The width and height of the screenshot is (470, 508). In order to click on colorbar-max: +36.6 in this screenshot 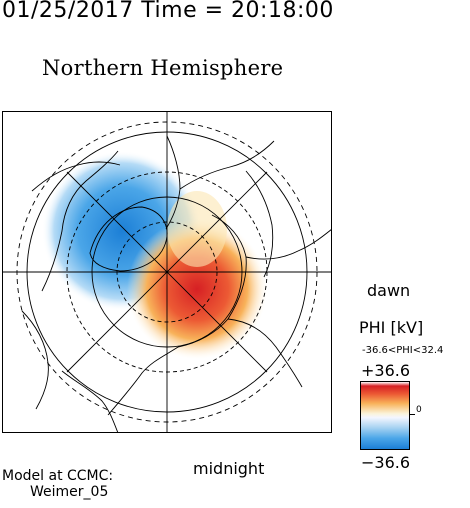, I will do `click(386, 370)`.